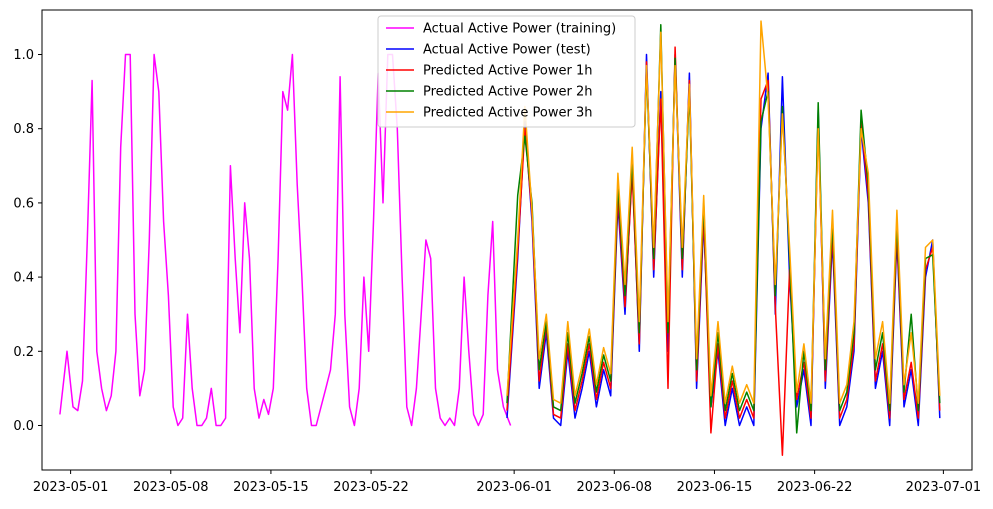 Image resolution: width=993 pixels, height=509 pixels. I want to click on y-tick-label-2: 0.4, so click(23, 278).